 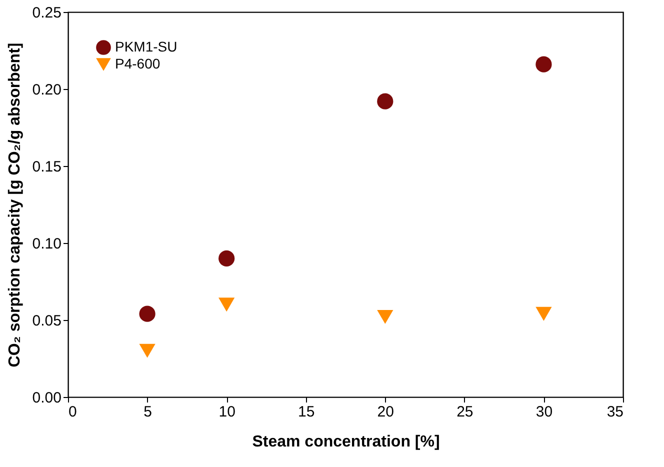 I want to click on x-tick-label: 0, so click(x=72, y=412).